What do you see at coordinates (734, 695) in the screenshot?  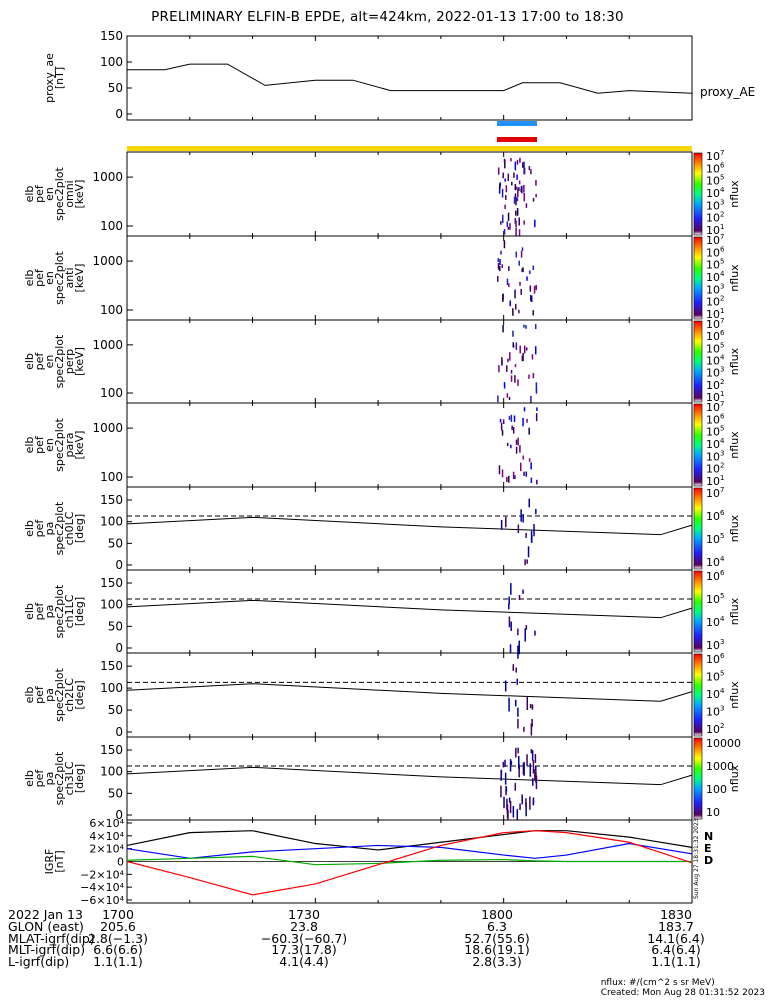 I see `colorbar-label: nflux` at bounding box center [734, 695].